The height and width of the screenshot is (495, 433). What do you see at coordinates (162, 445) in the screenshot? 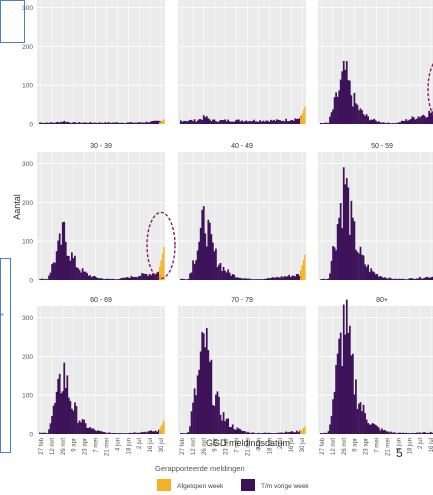
I see `x-tick-label: 30 jul` at bounding box center [162, 445].